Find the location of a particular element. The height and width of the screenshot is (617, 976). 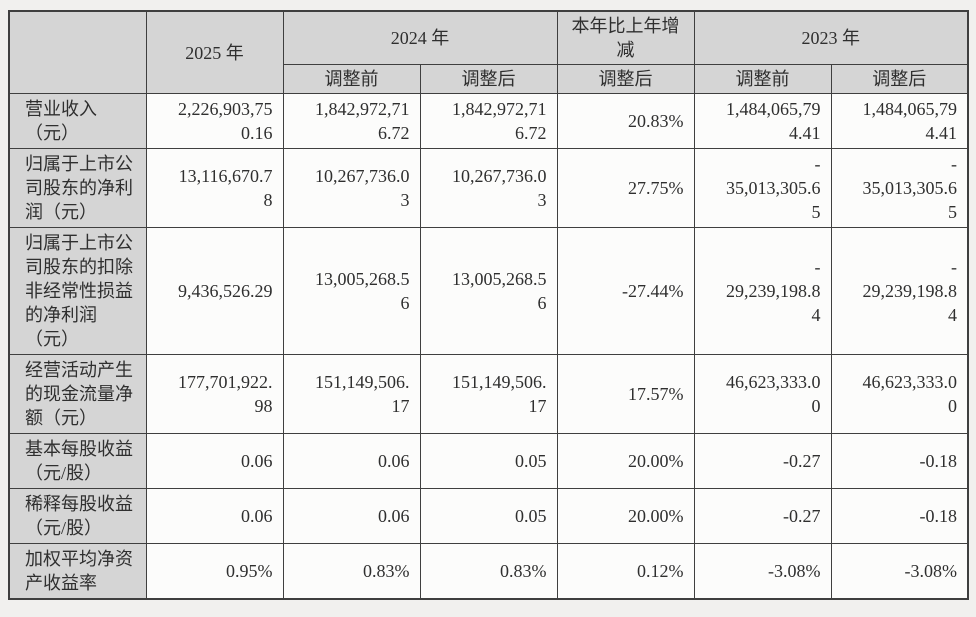

row-label: 经营活动产生 的现金流量净 额（元） is located at coordinates (77, 394).